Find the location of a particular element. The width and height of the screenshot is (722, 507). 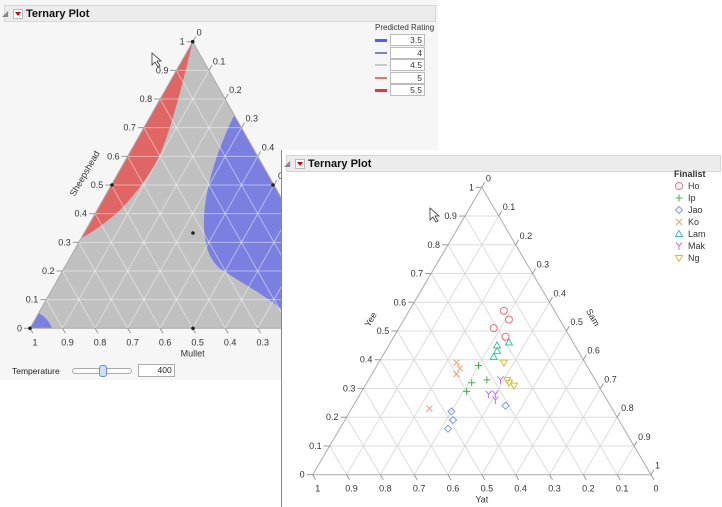

left-tick-label: 0.7 is located at coordinates (129, 128).